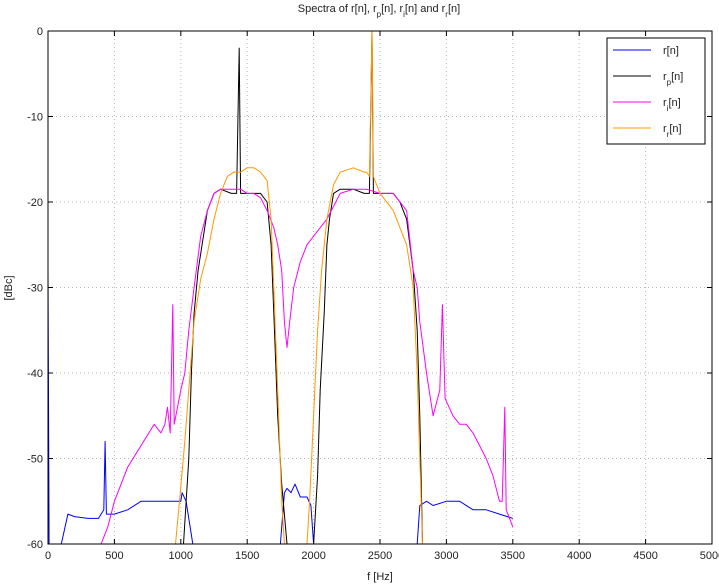 This screenshot has width=719, height=586. Describe the element at coordinates (579, 556) in the screenshot. I see `x-tick-label: 4000` at that location.